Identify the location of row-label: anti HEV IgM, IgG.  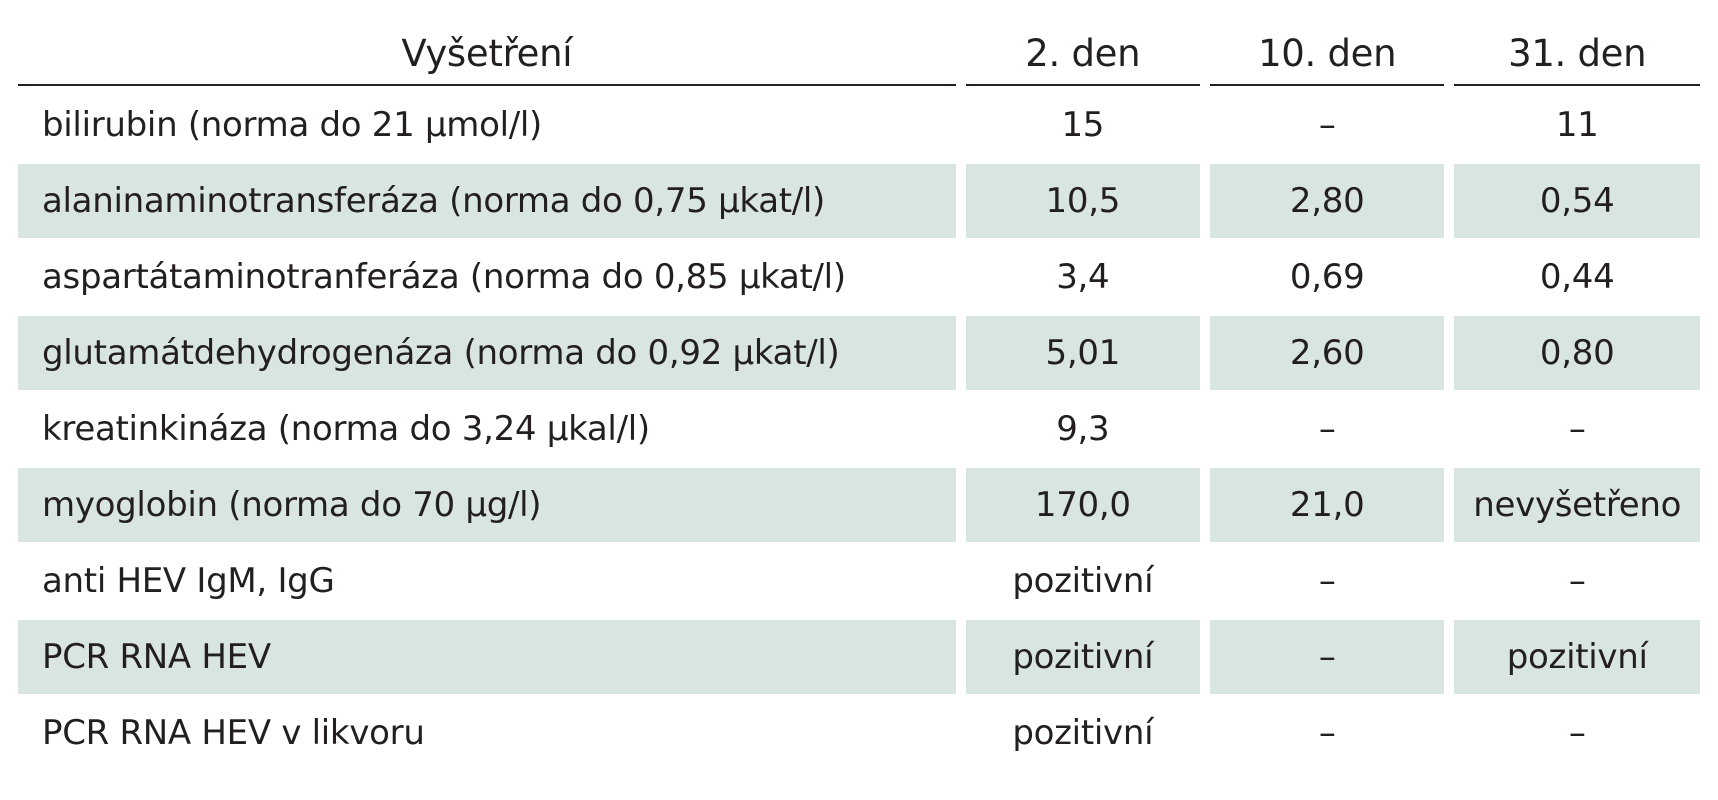
(487, 580).